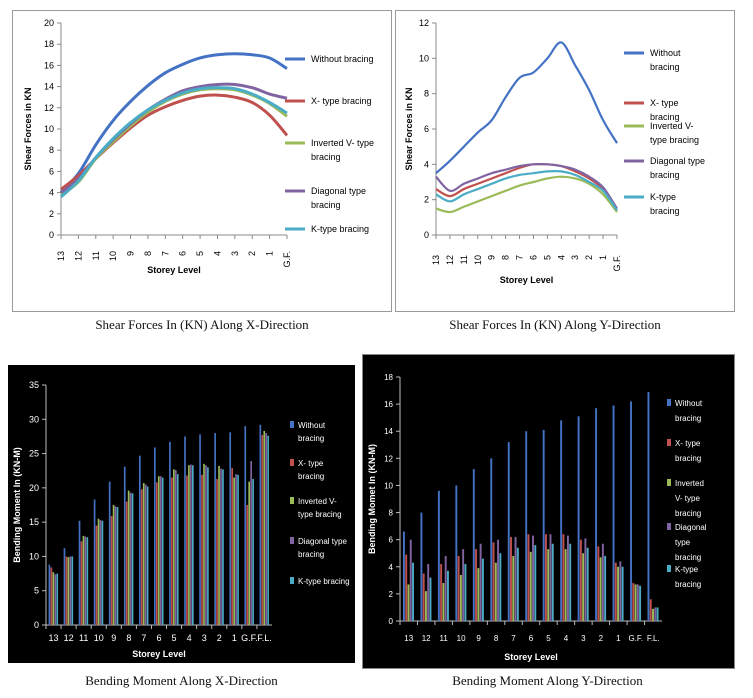  Describe the element at coordinates (49, 87) in the screenshot. I see `y-tick-label: 14` at that location.